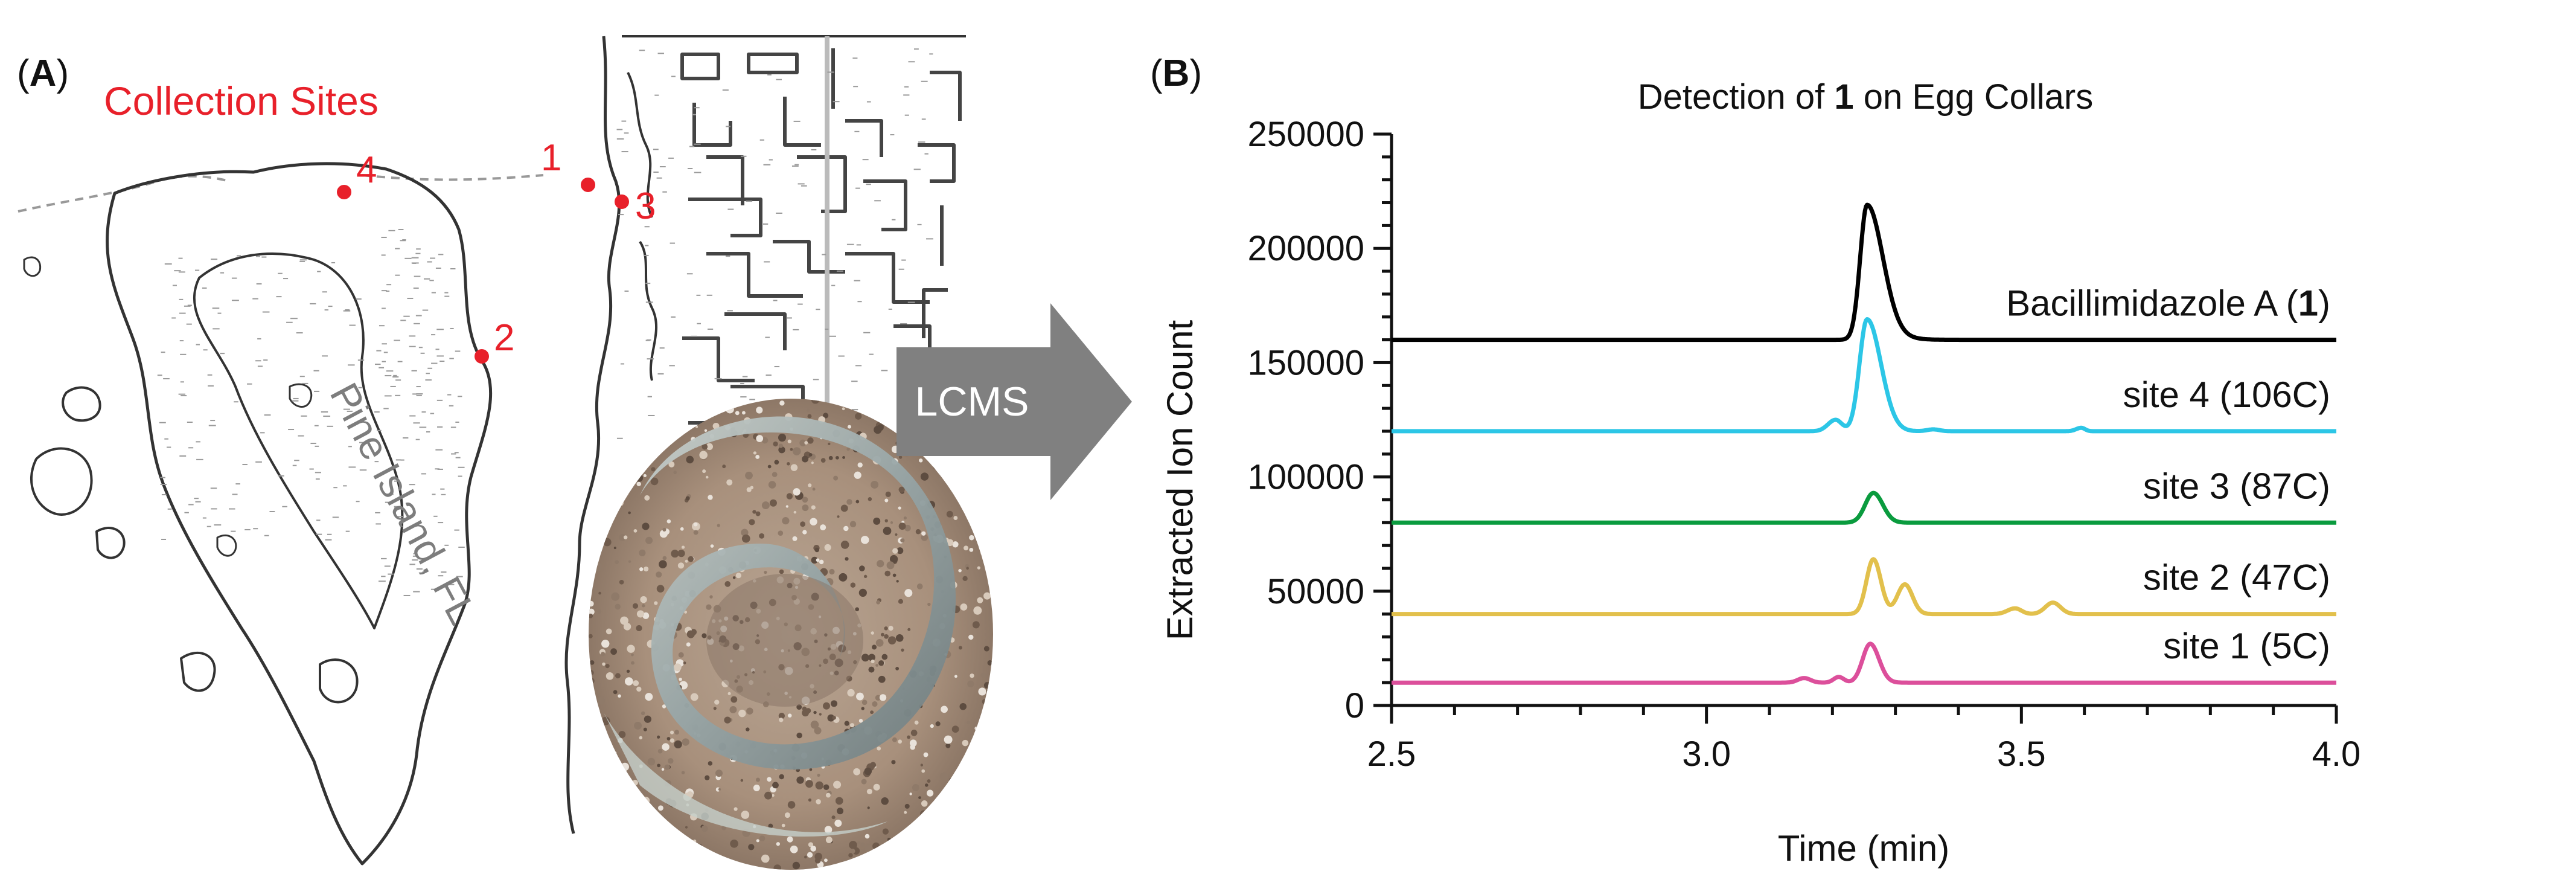 The width and height of the screenshot is (2576, 874). I want to click on site-4-marker, so click(344, 192).